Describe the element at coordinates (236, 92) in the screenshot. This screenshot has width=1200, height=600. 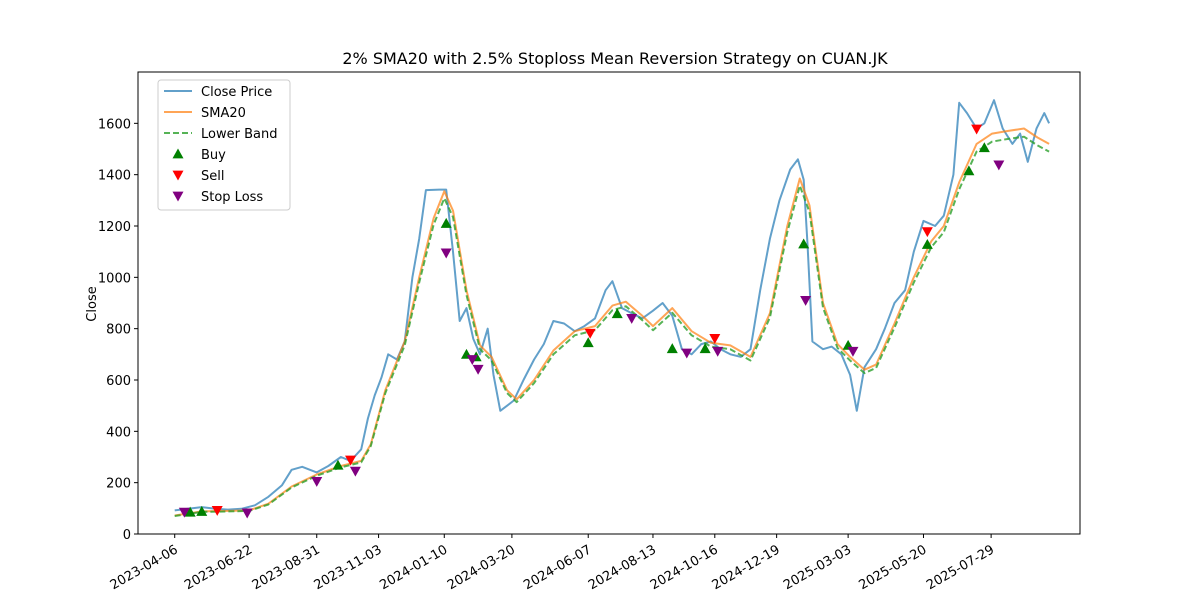
I see `legend-close-price-label: Close Price` at that location.